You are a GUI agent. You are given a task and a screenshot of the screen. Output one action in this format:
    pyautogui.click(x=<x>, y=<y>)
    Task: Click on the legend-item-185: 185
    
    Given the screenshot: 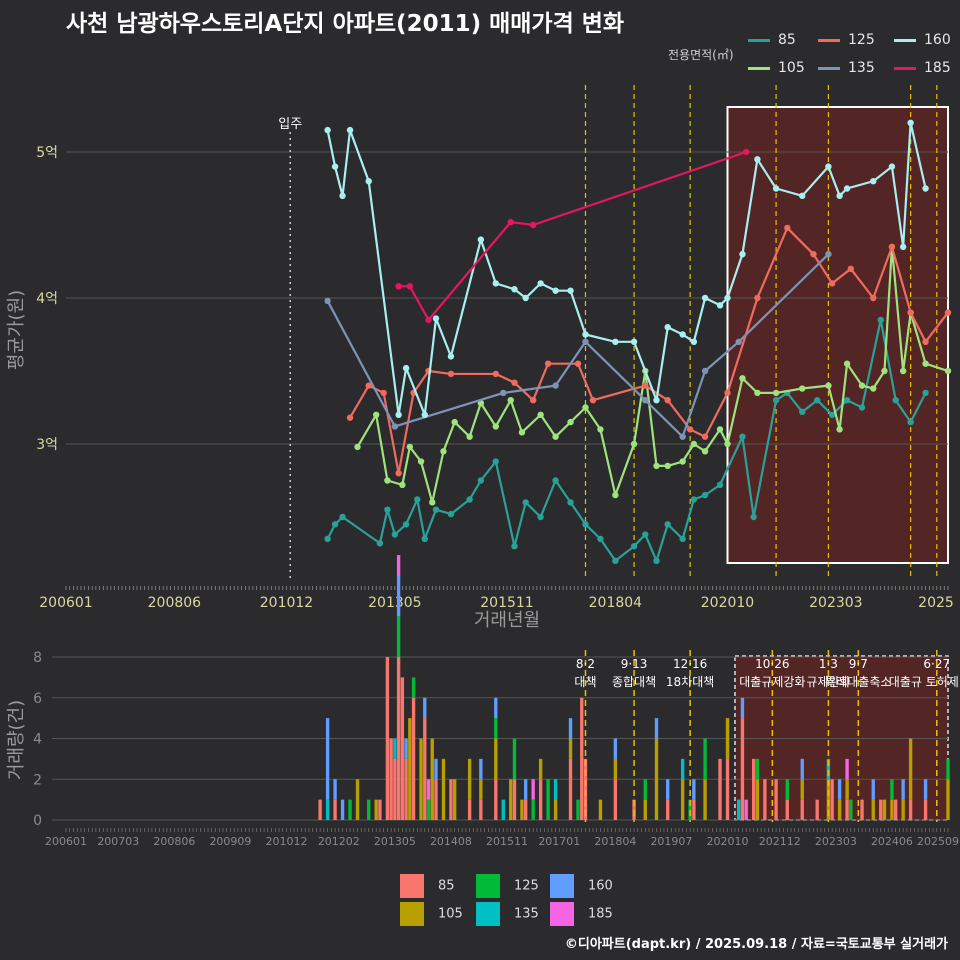 What is the action you would take?
    pyautogui.click(x=922, y=69)
    